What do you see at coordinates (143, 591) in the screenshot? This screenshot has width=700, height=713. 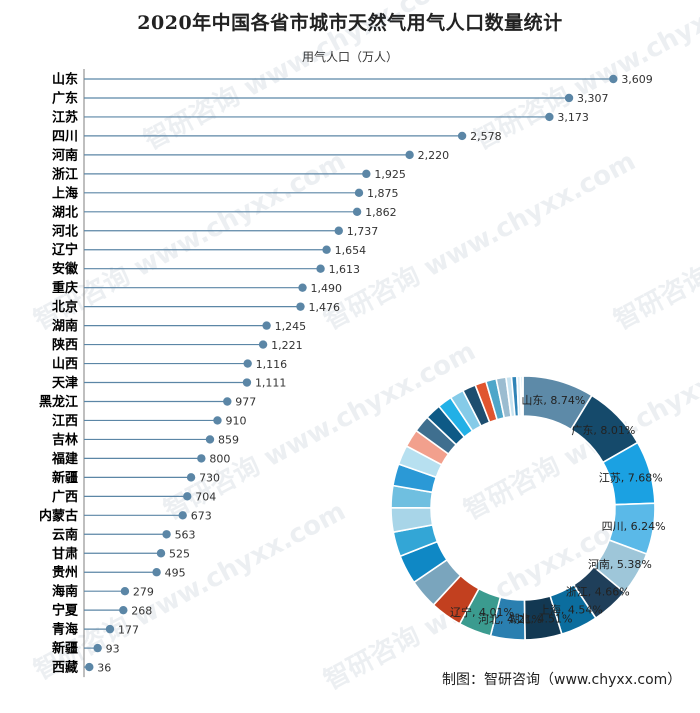 I see `value-label: 279` at bounding box center [143, 591].